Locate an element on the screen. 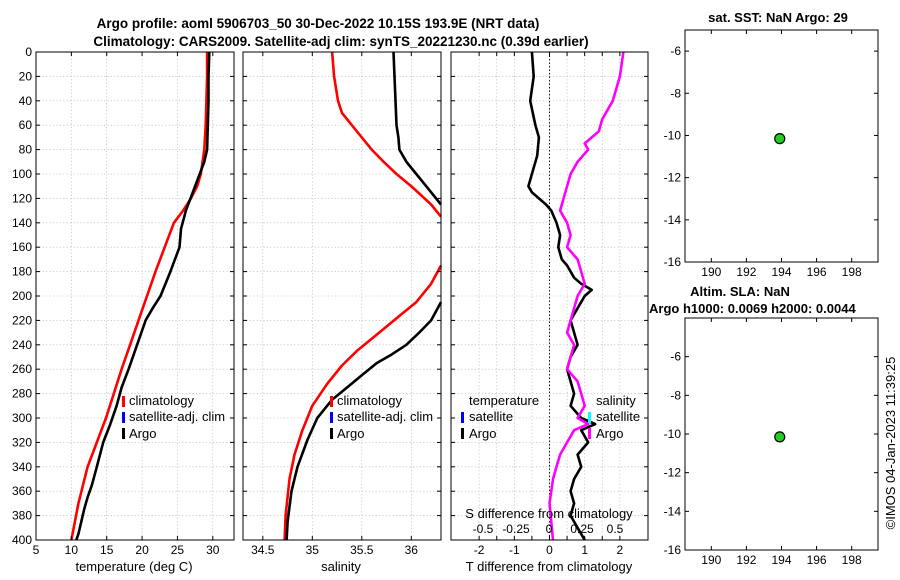 This screenshot has width=900, height=580. y-tick-label: 340 is located at coordinates (22, 467).